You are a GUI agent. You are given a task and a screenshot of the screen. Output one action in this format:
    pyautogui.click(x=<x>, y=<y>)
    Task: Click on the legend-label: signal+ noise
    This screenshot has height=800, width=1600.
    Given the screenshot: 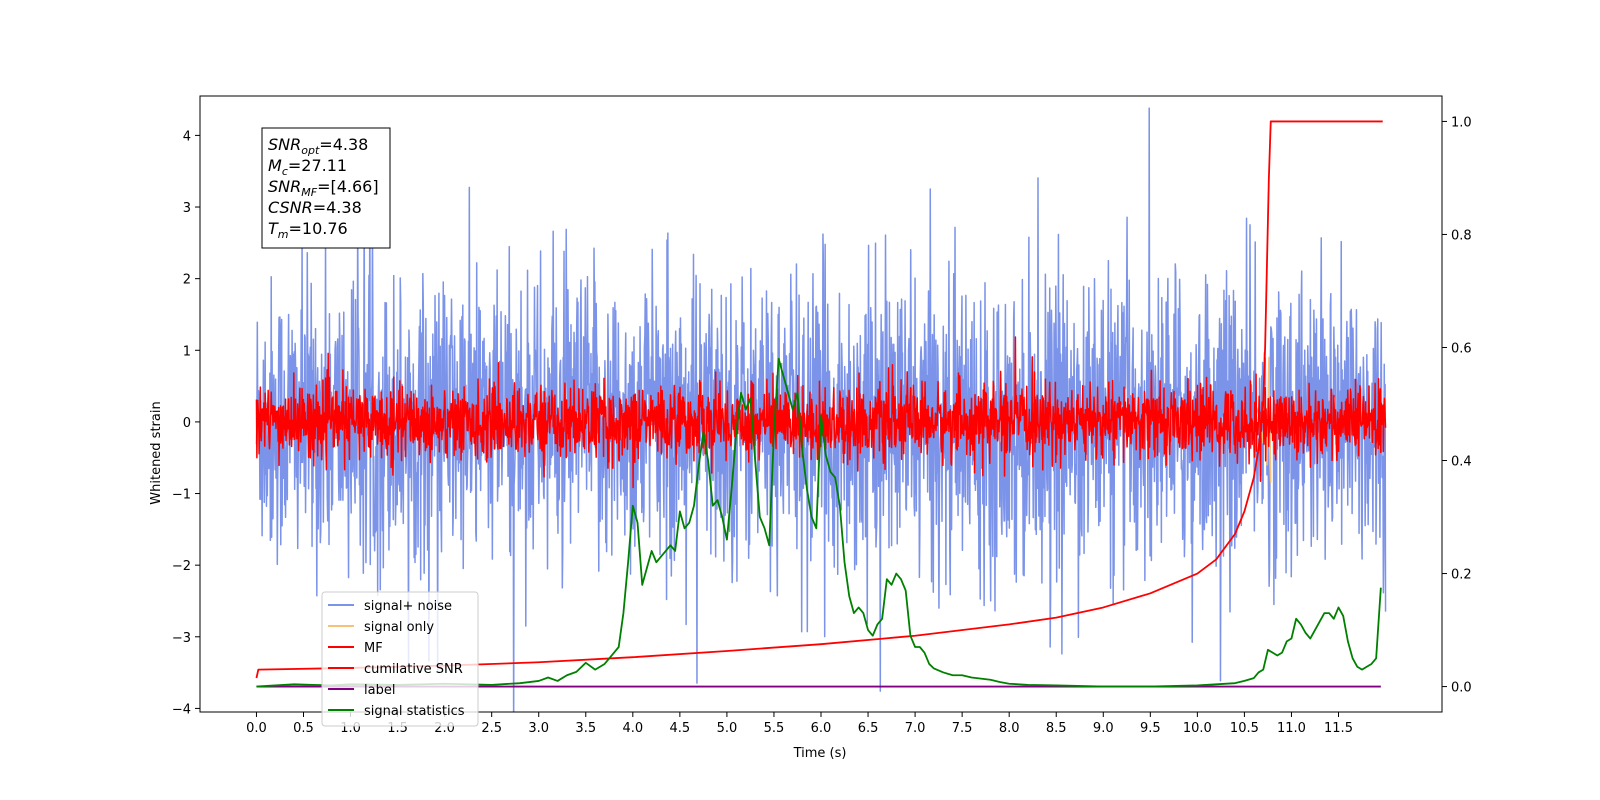 What is the action you would take?
    pyautogui.click(x=408, y=606)
    